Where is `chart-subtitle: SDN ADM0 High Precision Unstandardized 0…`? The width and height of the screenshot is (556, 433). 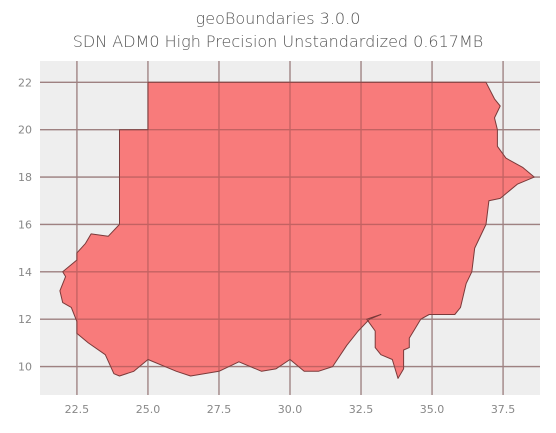
chart-subtitle: SDN ADM0 High Precision Unstandardized 0… is located at coordinates (278, 41).